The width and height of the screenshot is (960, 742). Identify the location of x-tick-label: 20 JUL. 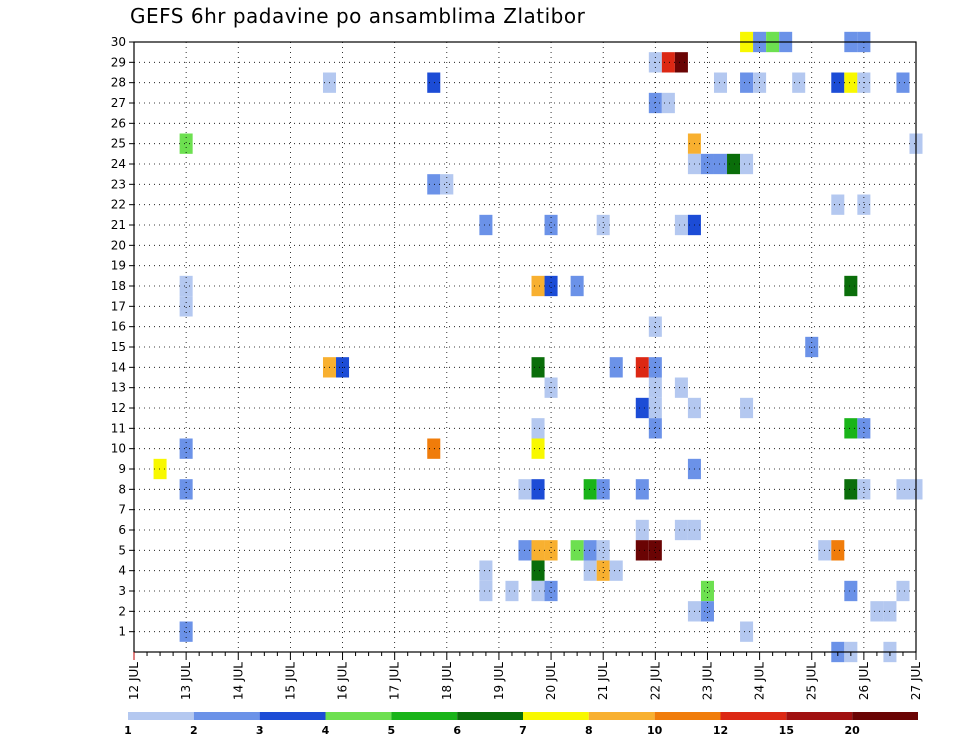
(551, 681).